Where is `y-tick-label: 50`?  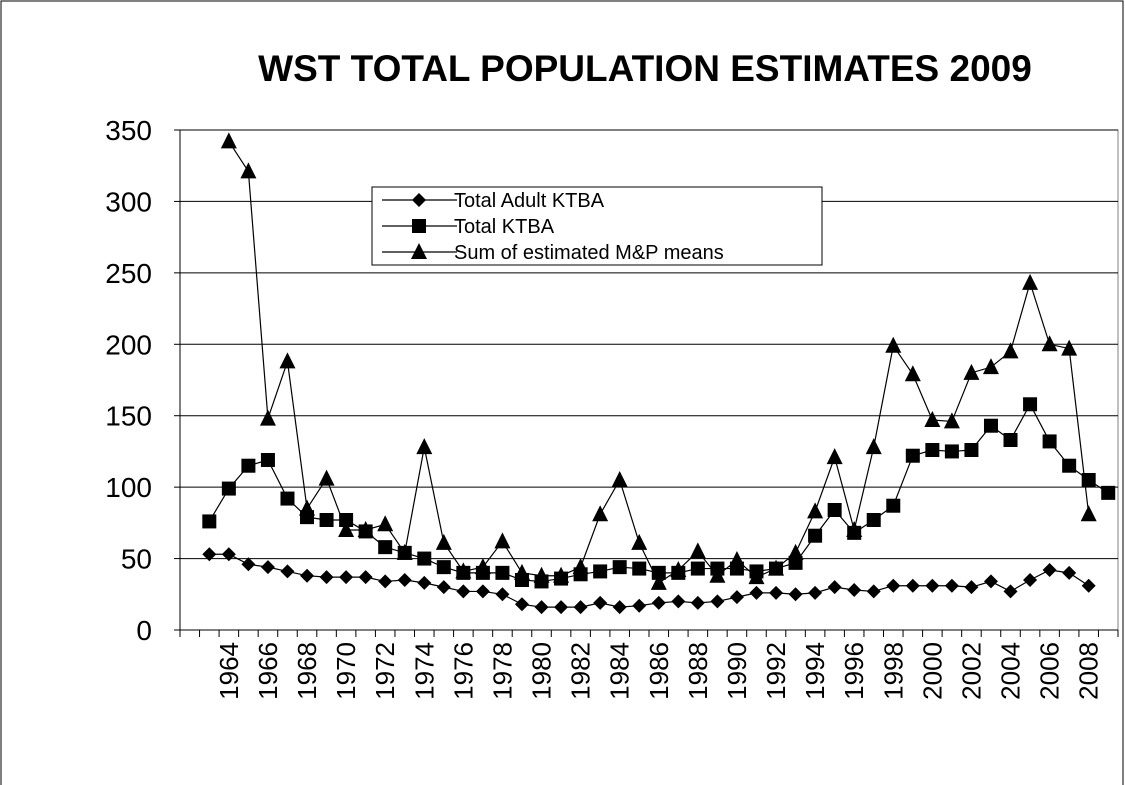
y-tick-label: 50 is located at coordinates (136, 559).